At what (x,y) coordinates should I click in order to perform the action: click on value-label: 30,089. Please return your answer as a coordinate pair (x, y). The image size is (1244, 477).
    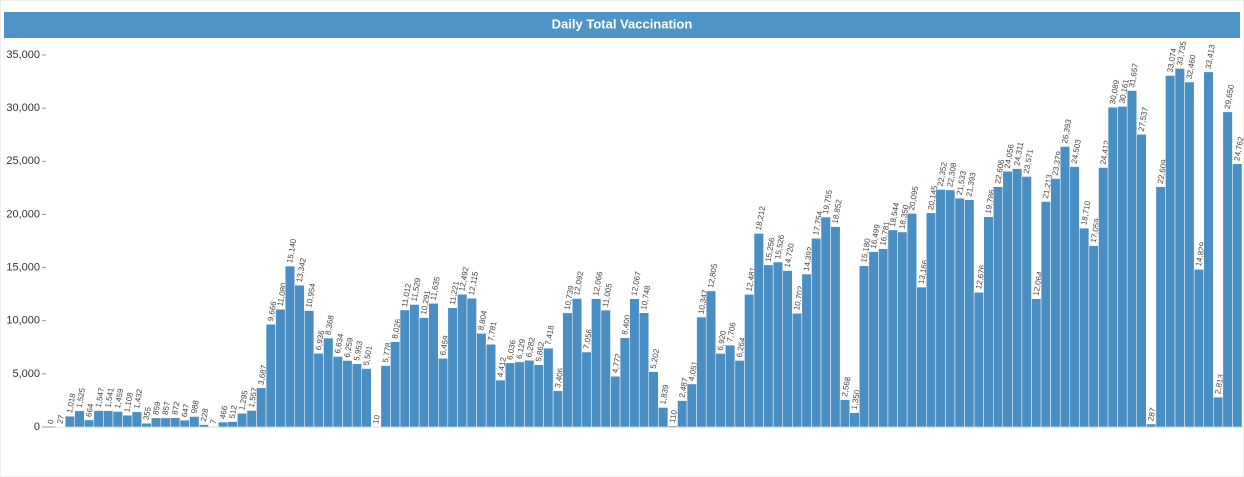
    Looking at the image, I should click on (1114, 92).